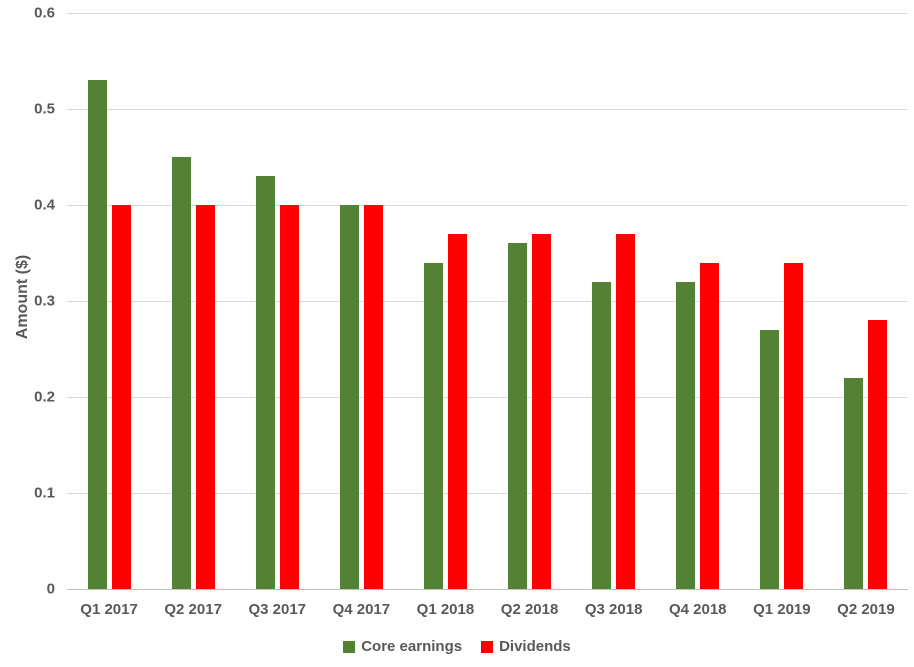  I want to click on x-tick-label: Q2 2017, so click(193, 609).